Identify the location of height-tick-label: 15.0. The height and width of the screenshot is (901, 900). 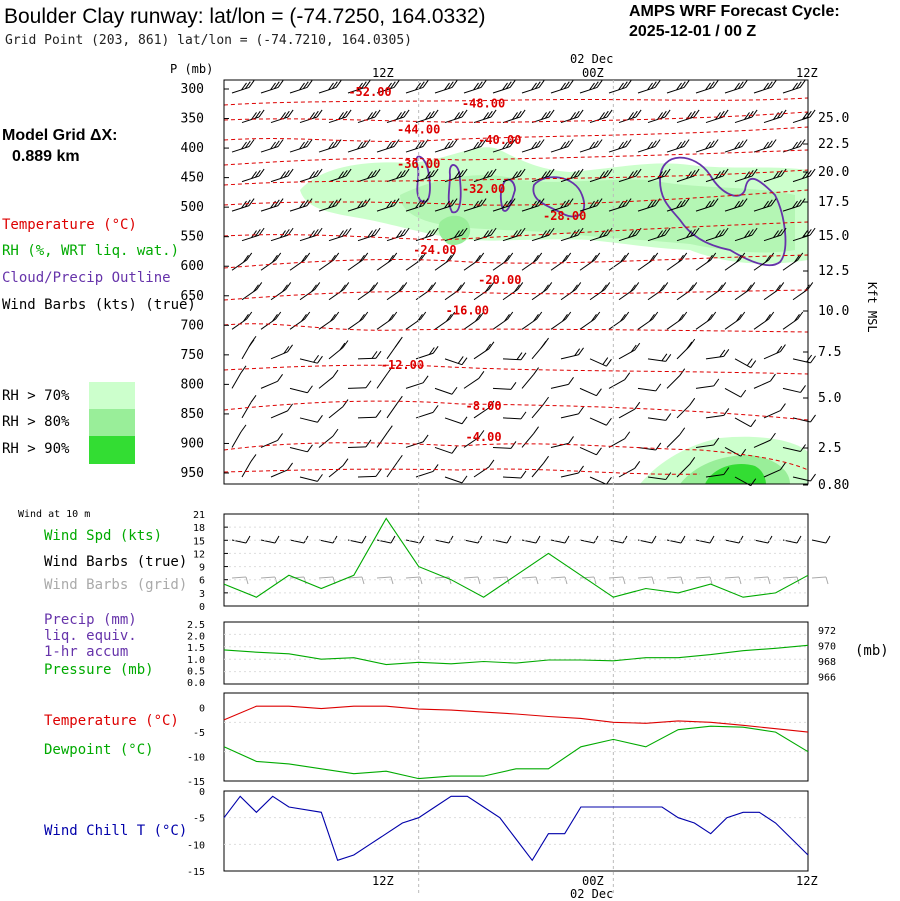
(833, 236).